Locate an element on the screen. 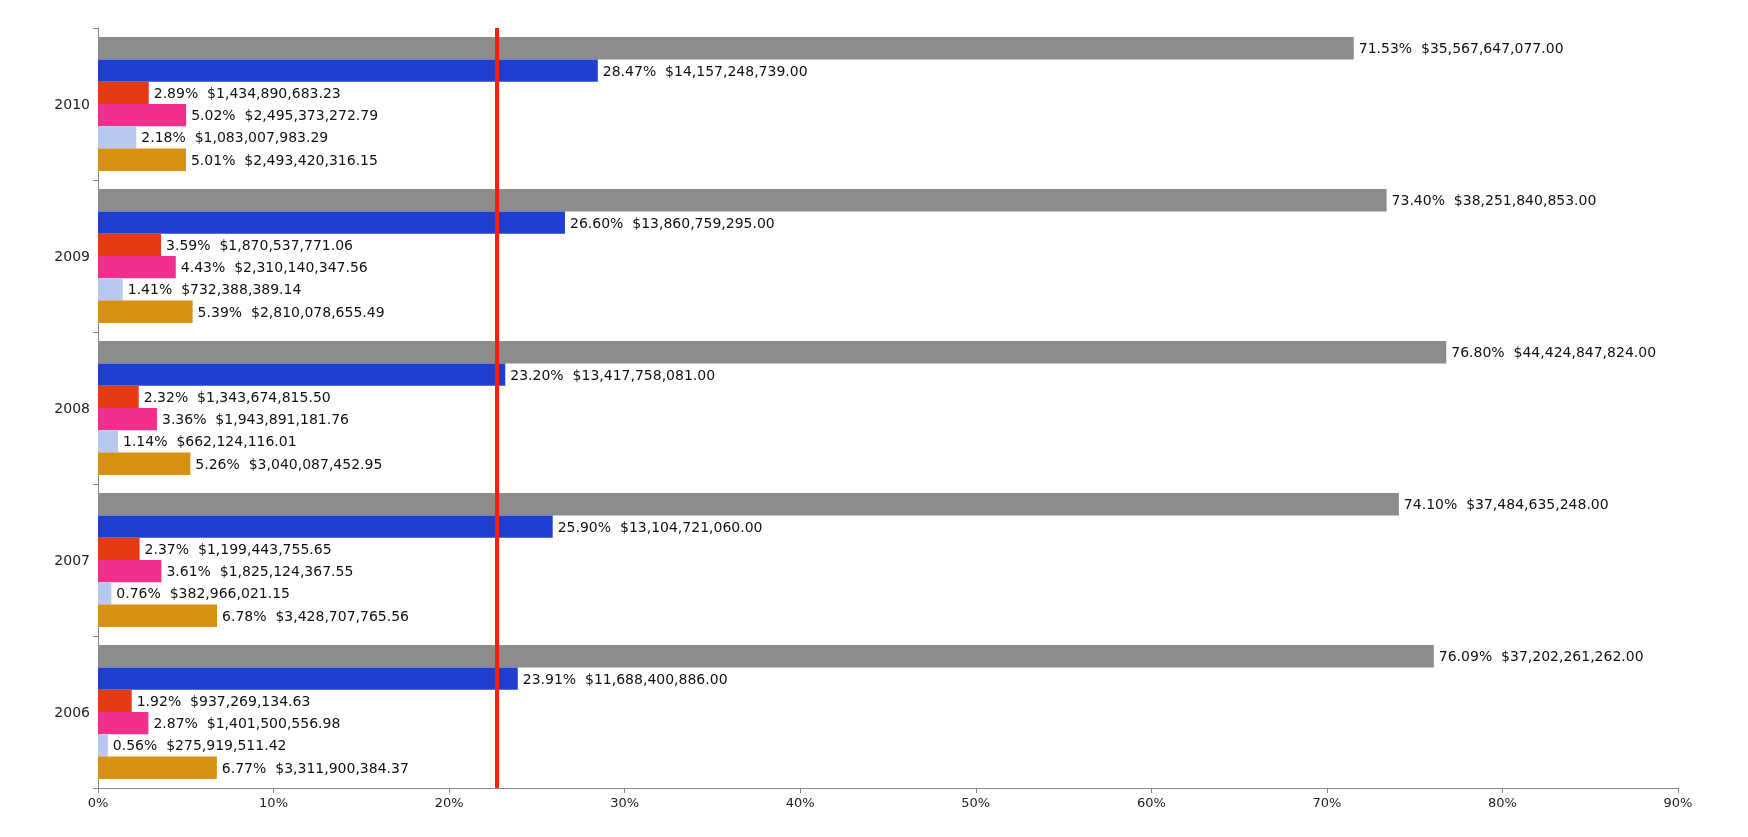 This screenshot has height=837, width=1748. data-label: 2.18% $1,083,007,983.29 is located at coordinates (235, 137).